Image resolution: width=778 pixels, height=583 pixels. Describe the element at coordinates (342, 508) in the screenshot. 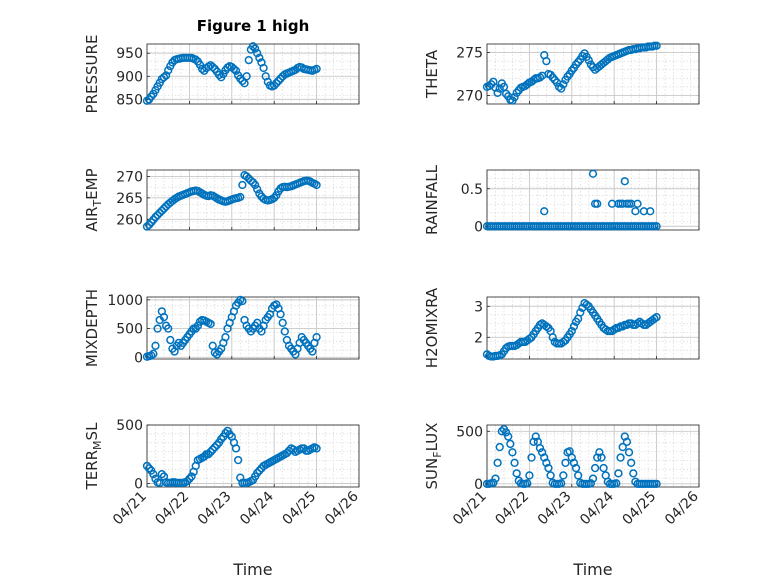

I see `p6-xtick-label: 04/26` at that location.